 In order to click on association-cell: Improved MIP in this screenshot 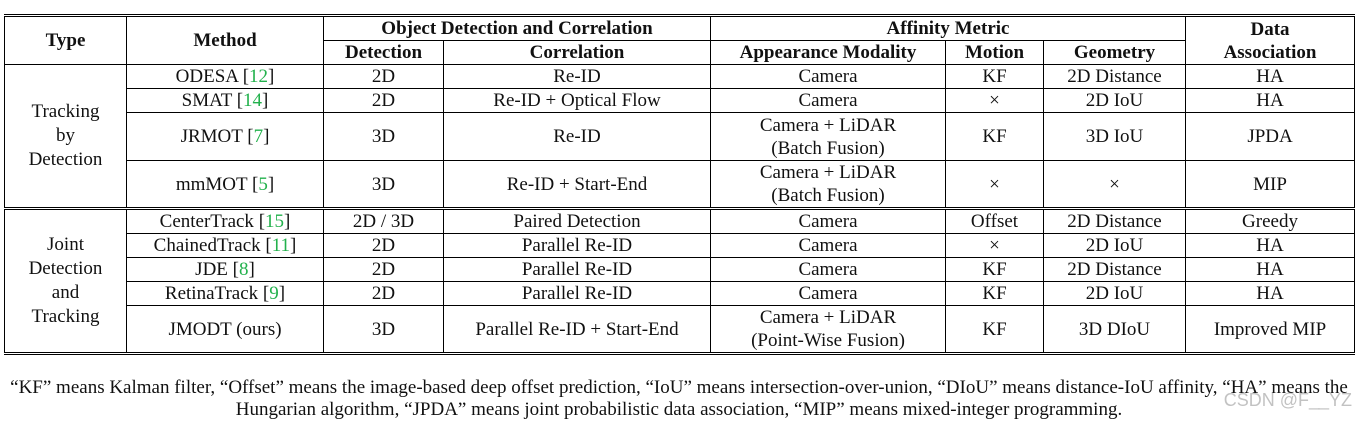, I will do `click(1270, 329)`.